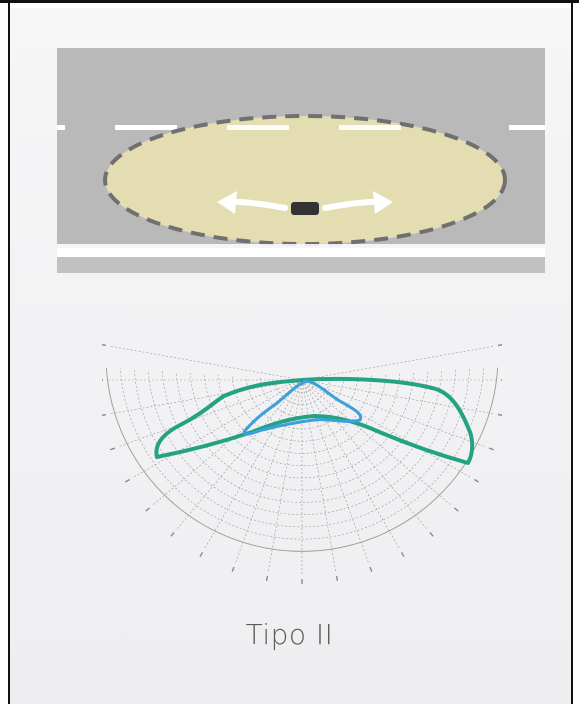 The image size is (579, 704). Describe the element at coordinates (301, 252) in the screenshot. I see `road-shoulder` at that location.